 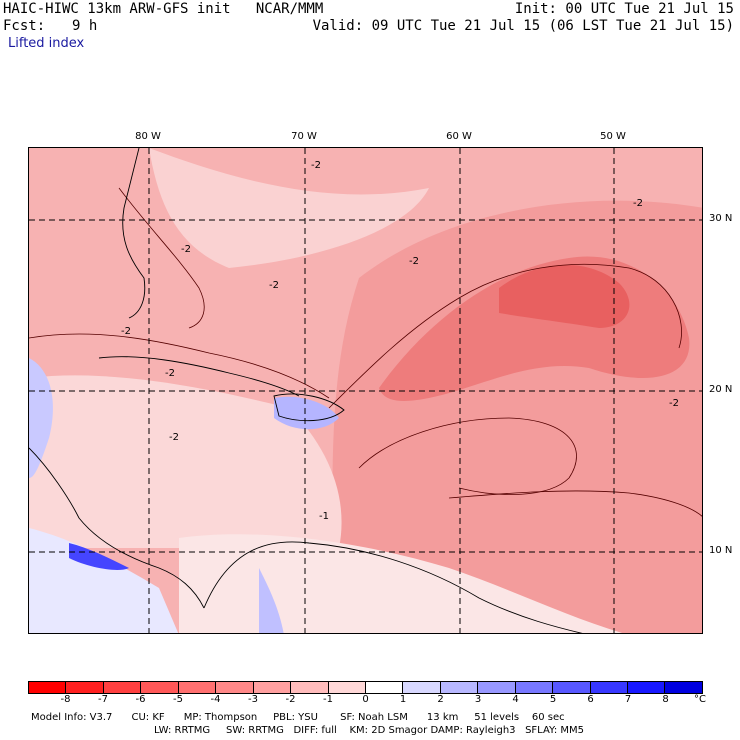 What do you see at coordinates (515, 699) in the screenshot?
I see `colorbar-tick-label: 4` at bounding box center [515, 699].